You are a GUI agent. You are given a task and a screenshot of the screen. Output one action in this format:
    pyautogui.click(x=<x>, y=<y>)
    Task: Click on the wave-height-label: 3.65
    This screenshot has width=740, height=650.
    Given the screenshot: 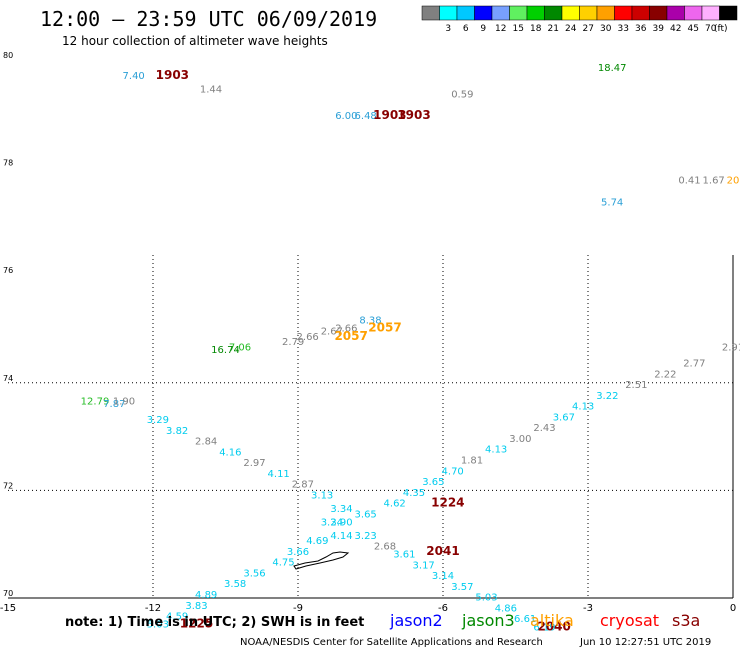 What is the action you would take?
    pyautogui.click(x=366, y=514)
    